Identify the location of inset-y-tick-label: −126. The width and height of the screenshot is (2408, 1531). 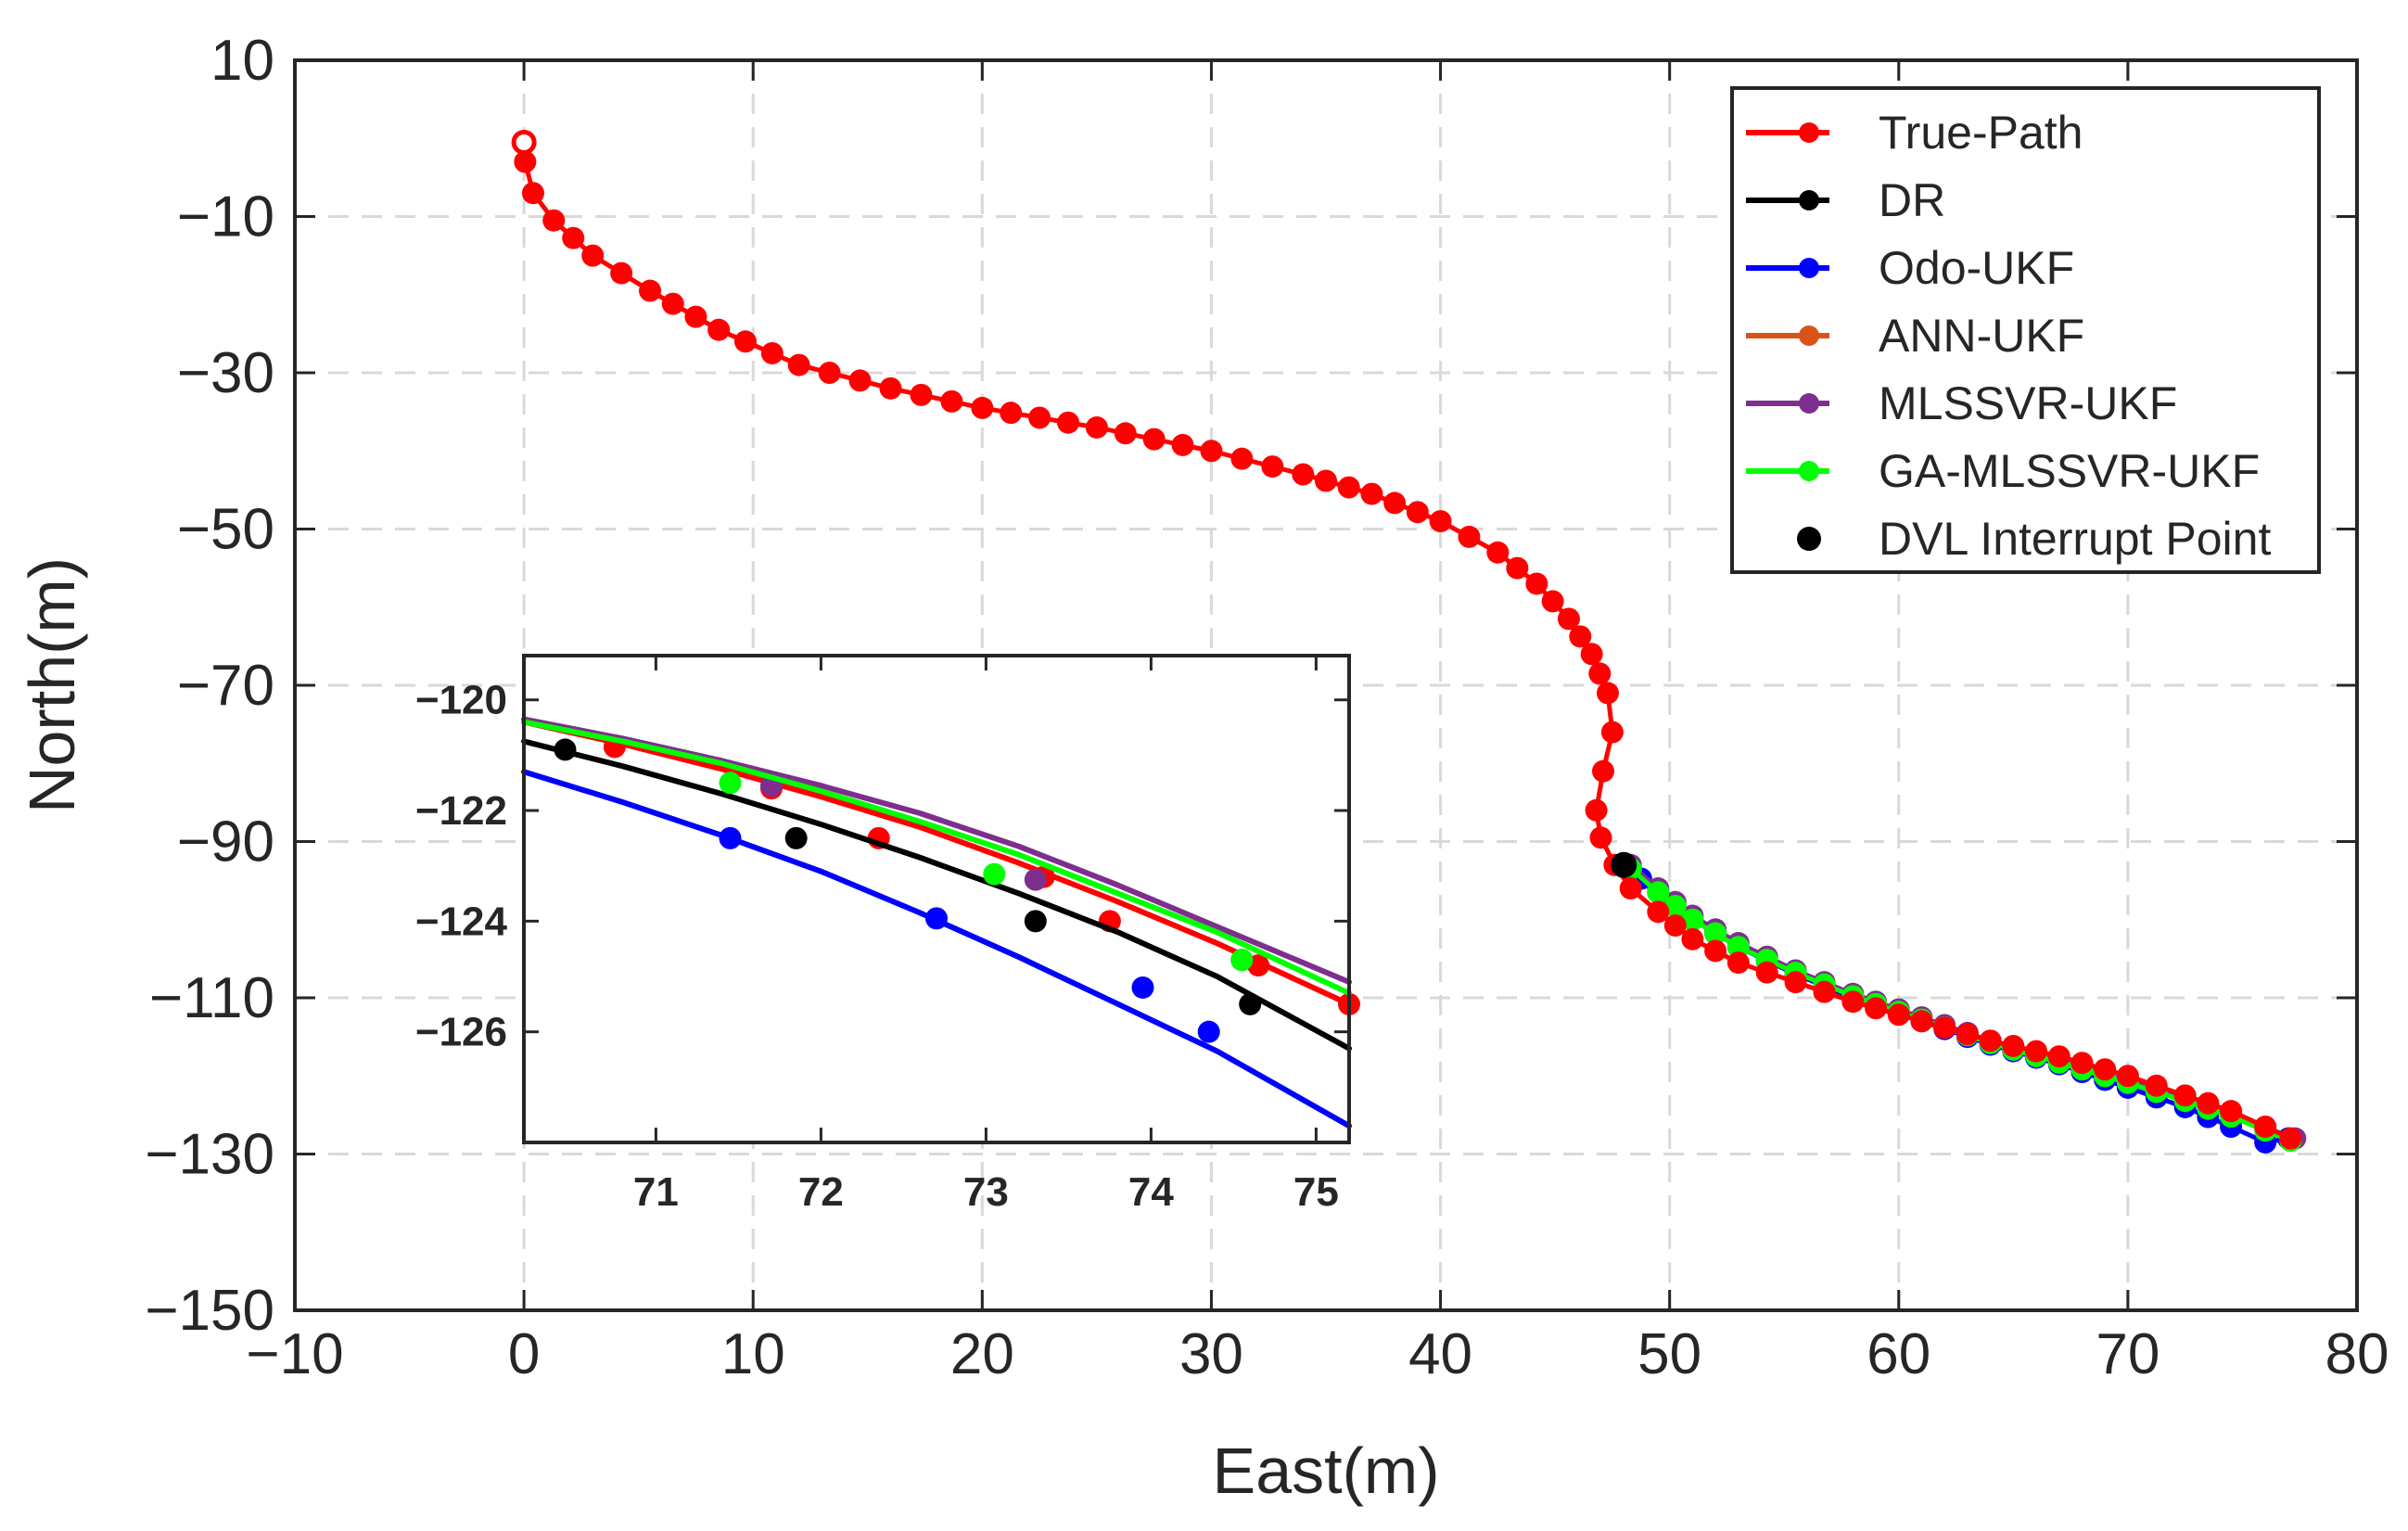
(461, 1032).